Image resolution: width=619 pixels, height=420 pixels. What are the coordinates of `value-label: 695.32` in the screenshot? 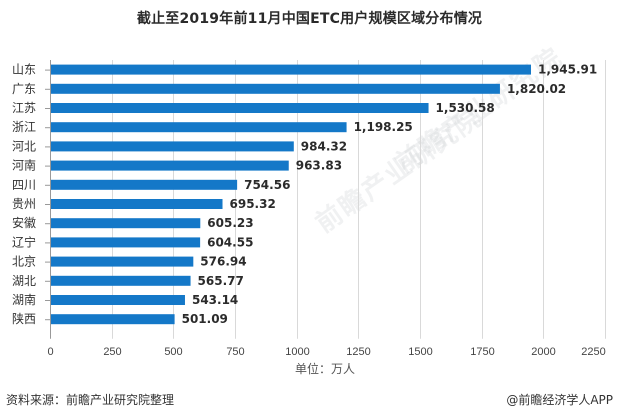 It's located at (253, 204).